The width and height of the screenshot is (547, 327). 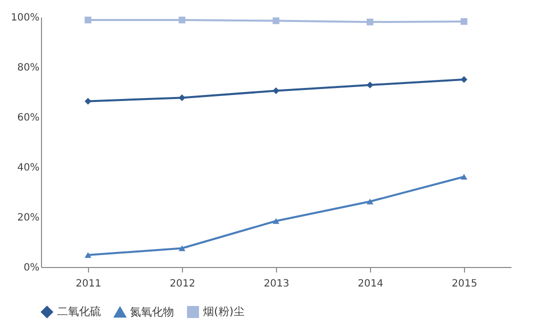 What do you see at coordinates (152, 311) in the screenshot?
I see `legend-label: 氮氧化物` at bounding box center [152, 311].